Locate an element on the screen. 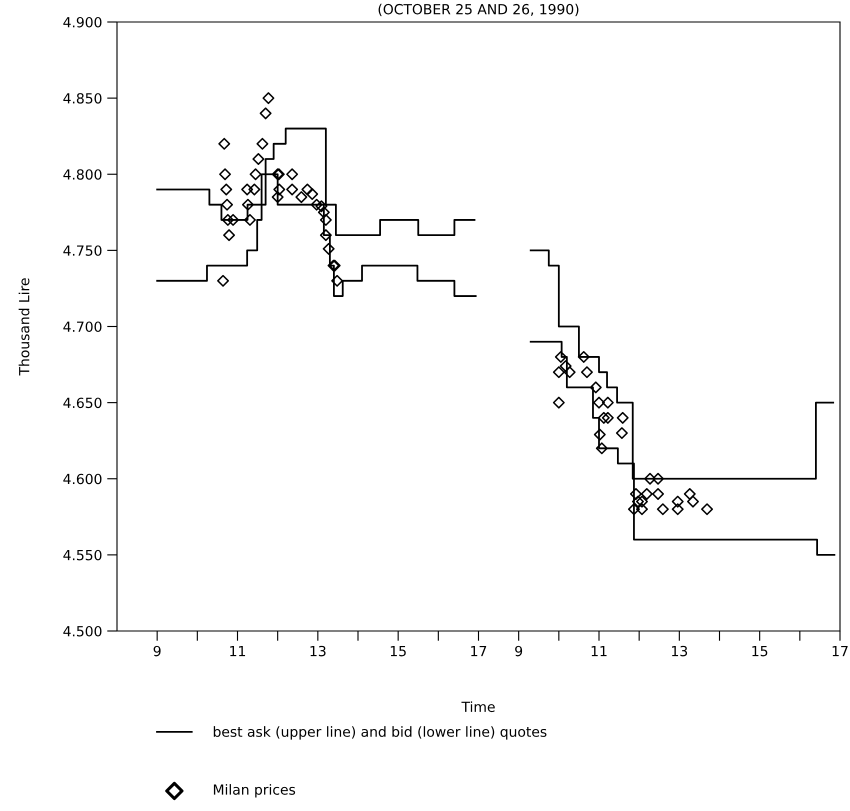 The height and width of the screenshot is (811, 850). y-tick-label: 4.850 is located at coordinates (82, 98).